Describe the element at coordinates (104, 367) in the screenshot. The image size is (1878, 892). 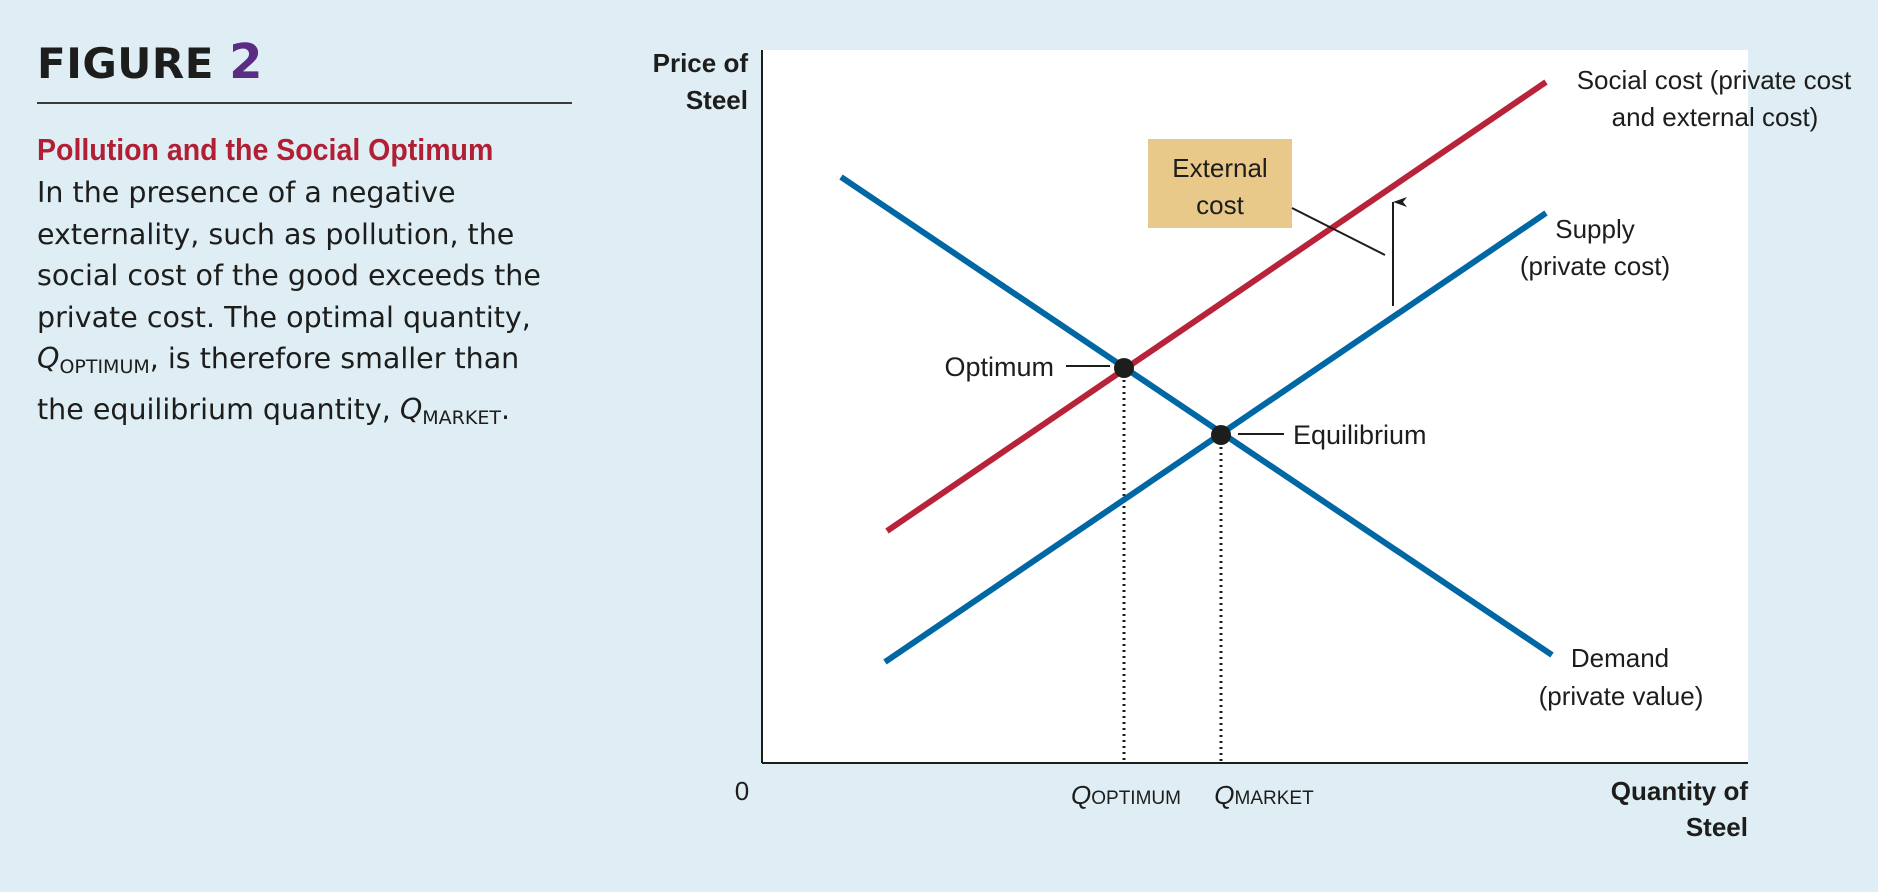
I see `q-optimum-subscript: OPTIMUM` at that location.